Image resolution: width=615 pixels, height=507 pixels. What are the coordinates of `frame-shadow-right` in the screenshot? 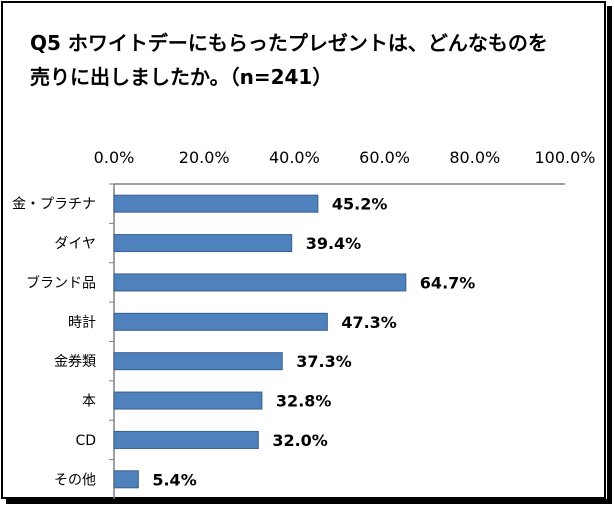 It's located at (609, 254).